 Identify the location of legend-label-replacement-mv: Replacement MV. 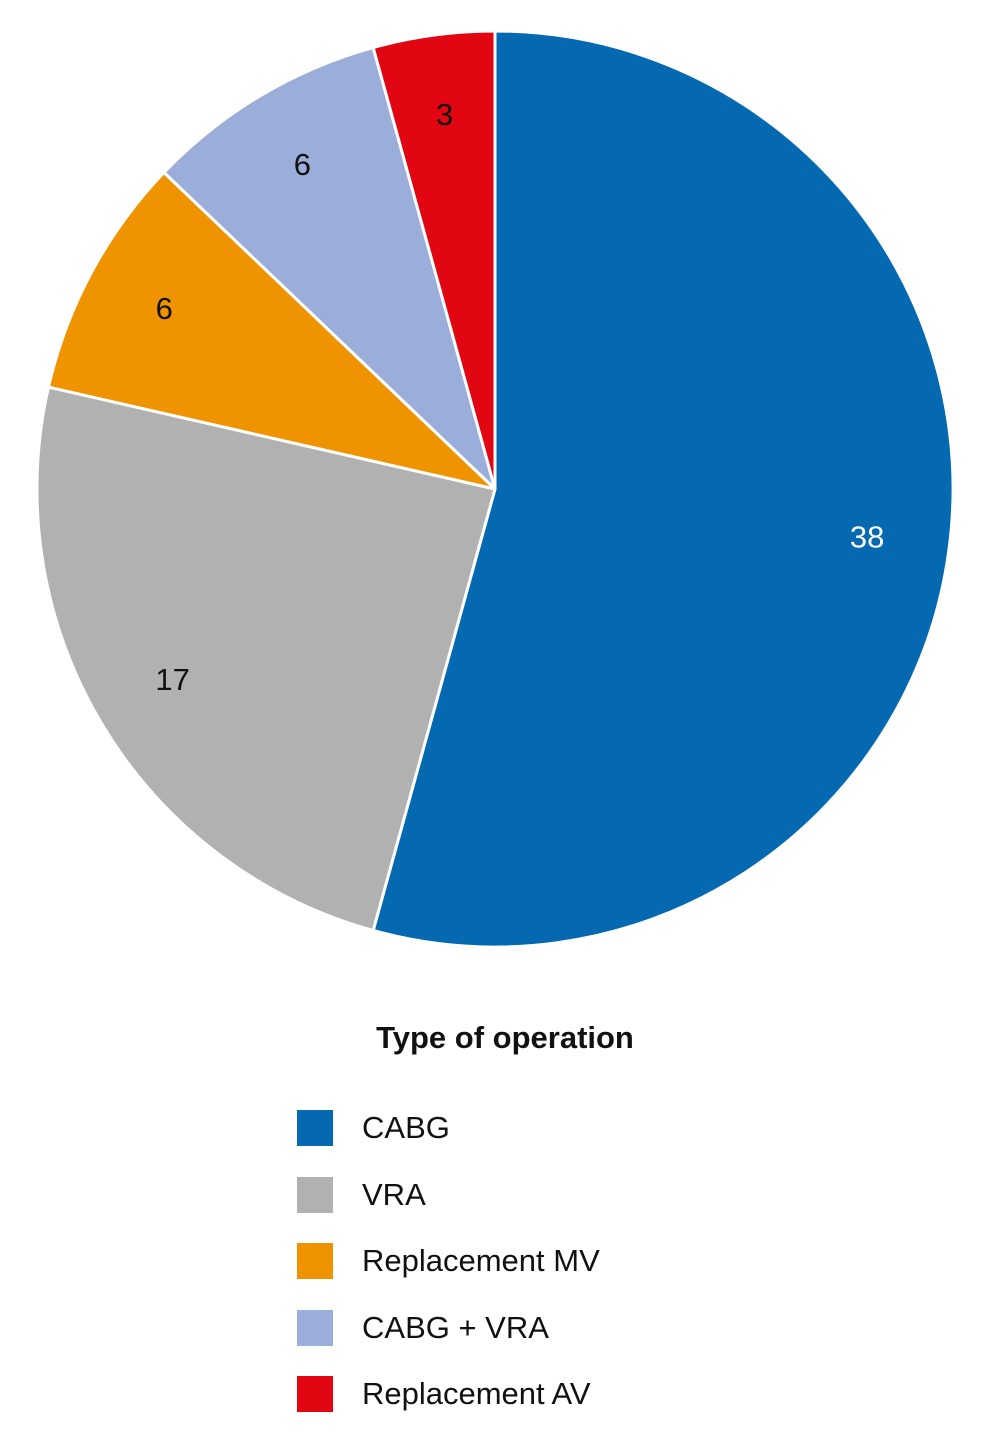
(481, 1260).